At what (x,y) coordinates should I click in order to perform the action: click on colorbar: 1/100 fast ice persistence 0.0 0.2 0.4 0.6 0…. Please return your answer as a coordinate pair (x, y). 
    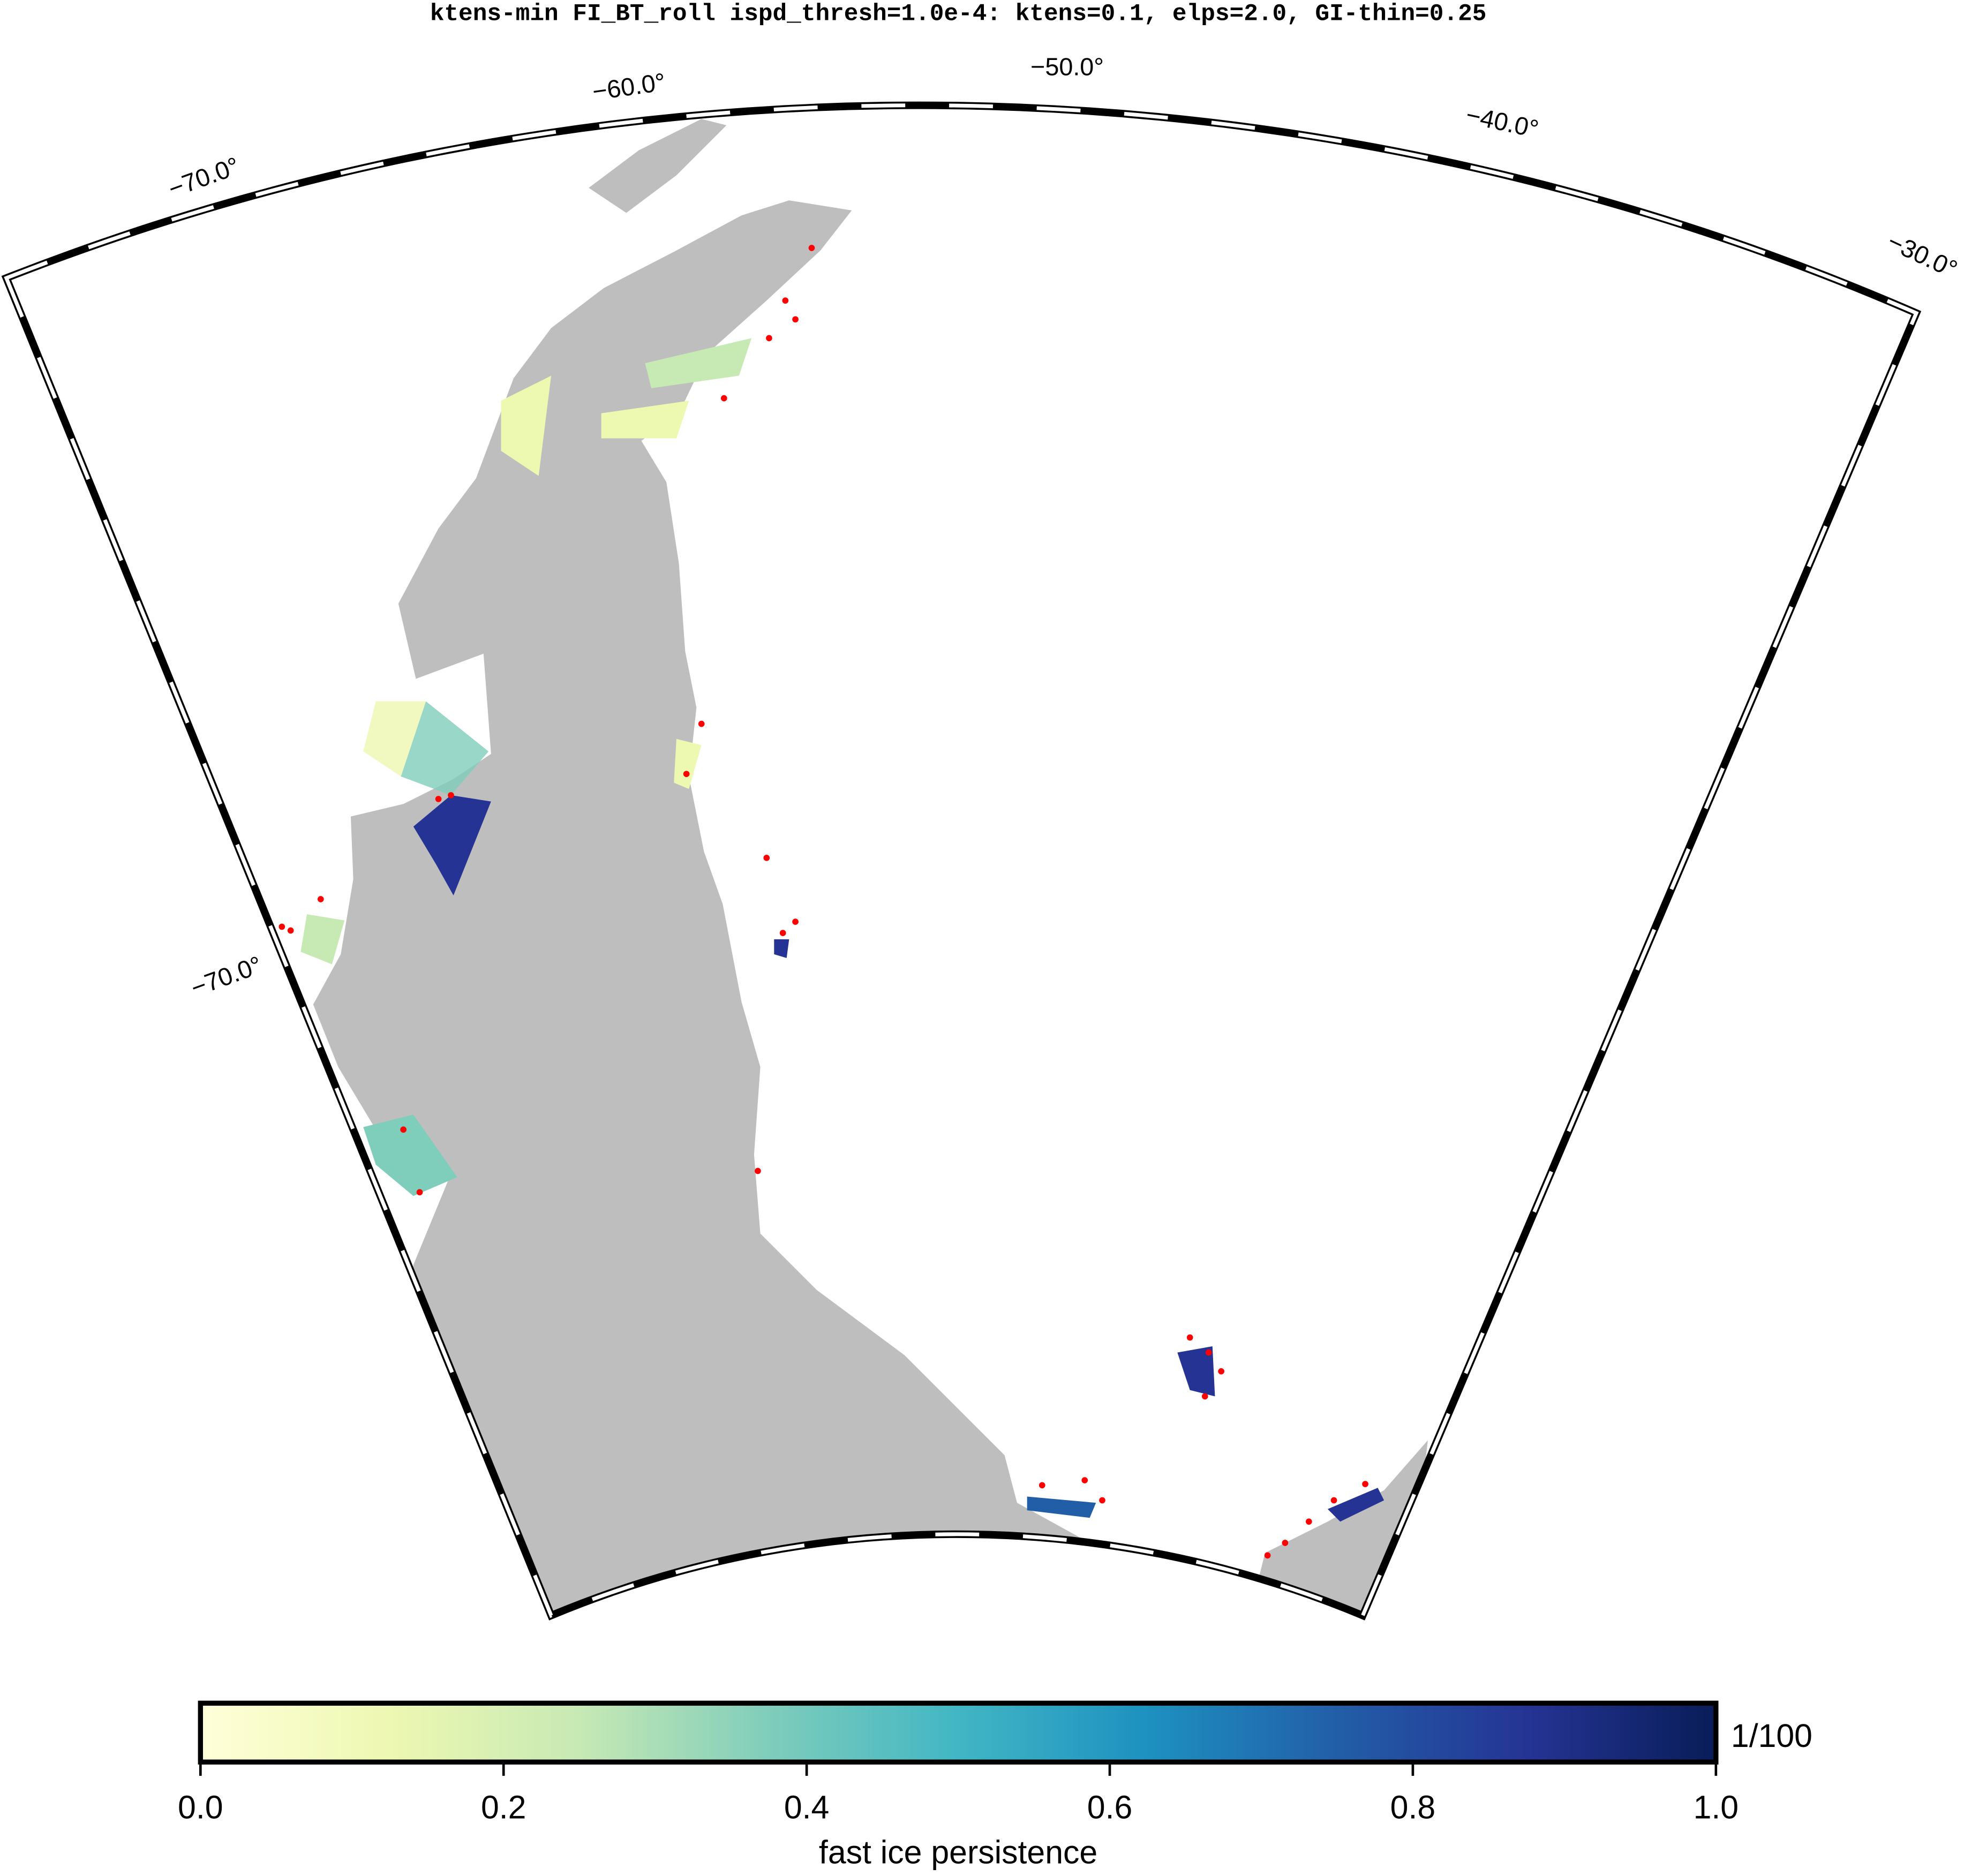
    Looking at the image, I should click on (995, 1785).